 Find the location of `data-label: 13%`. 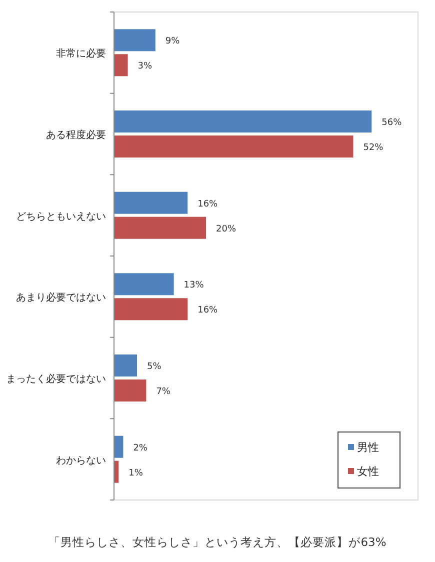

data-label: 13% is located at coordinates (194, 285).